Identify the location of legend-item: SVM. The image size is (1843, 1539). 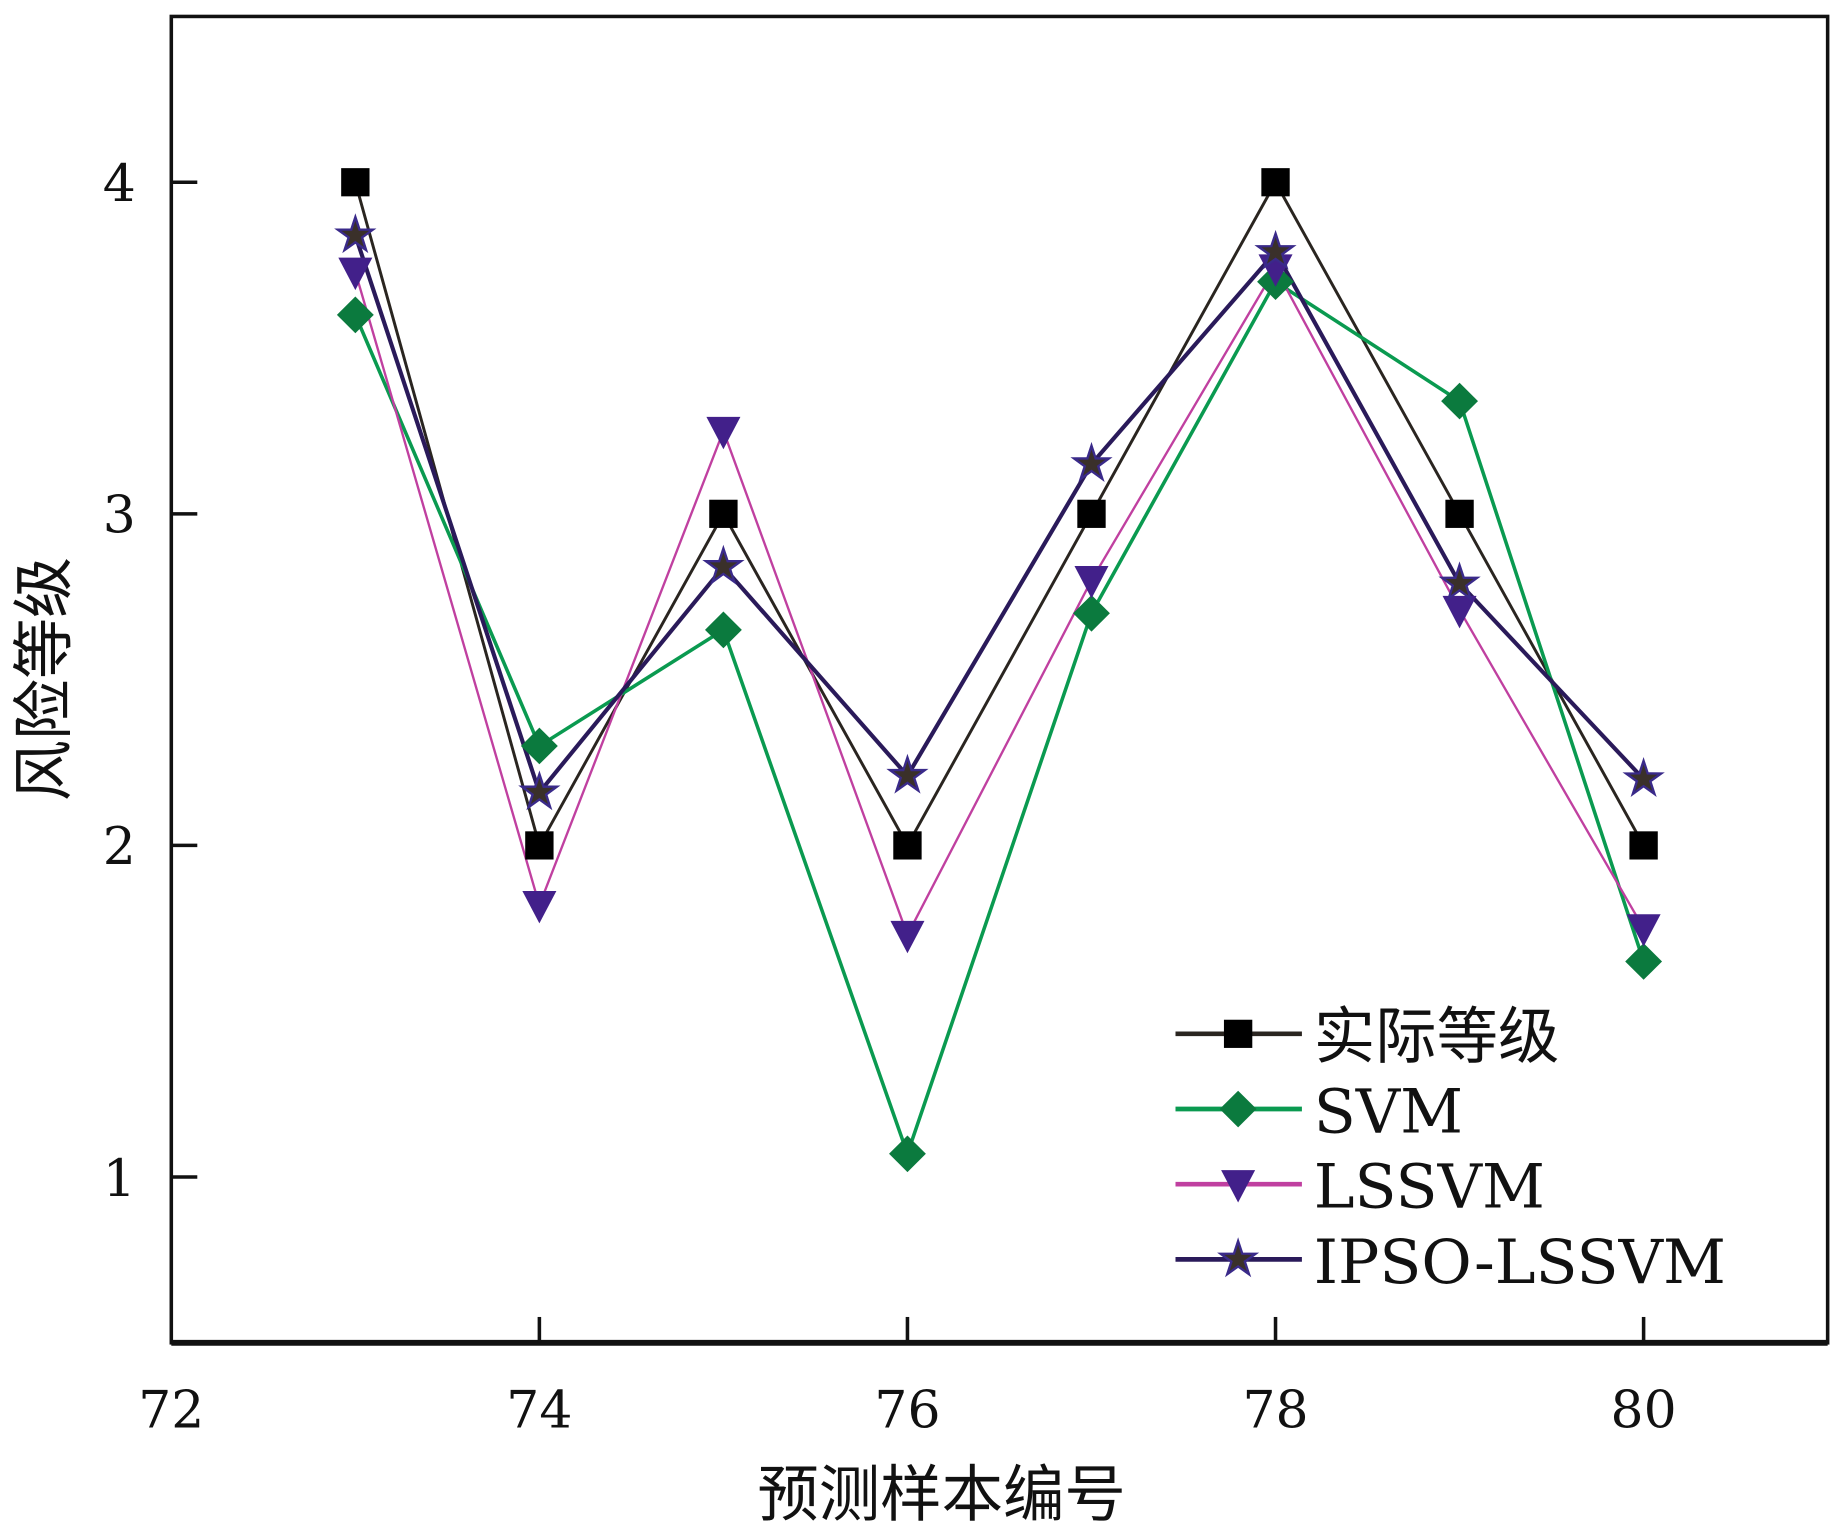
(1319, 1112).